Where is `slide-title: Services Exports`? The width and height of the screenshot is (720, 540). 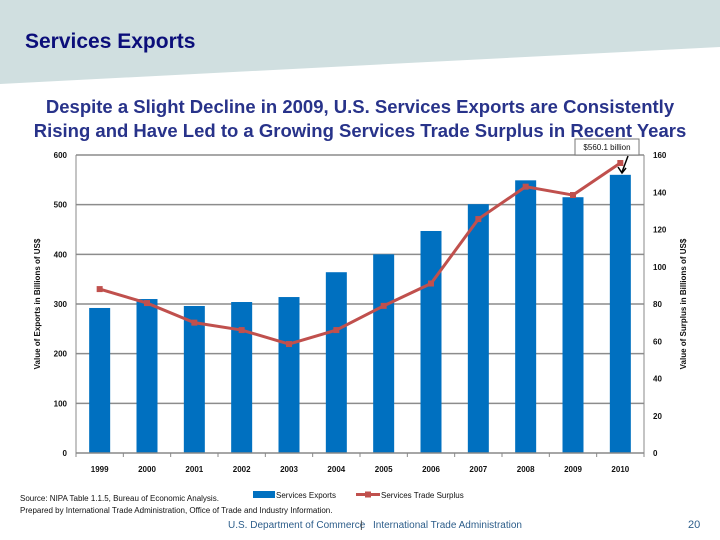 slide-title: Services Exports is located at coordinates (110, 41).